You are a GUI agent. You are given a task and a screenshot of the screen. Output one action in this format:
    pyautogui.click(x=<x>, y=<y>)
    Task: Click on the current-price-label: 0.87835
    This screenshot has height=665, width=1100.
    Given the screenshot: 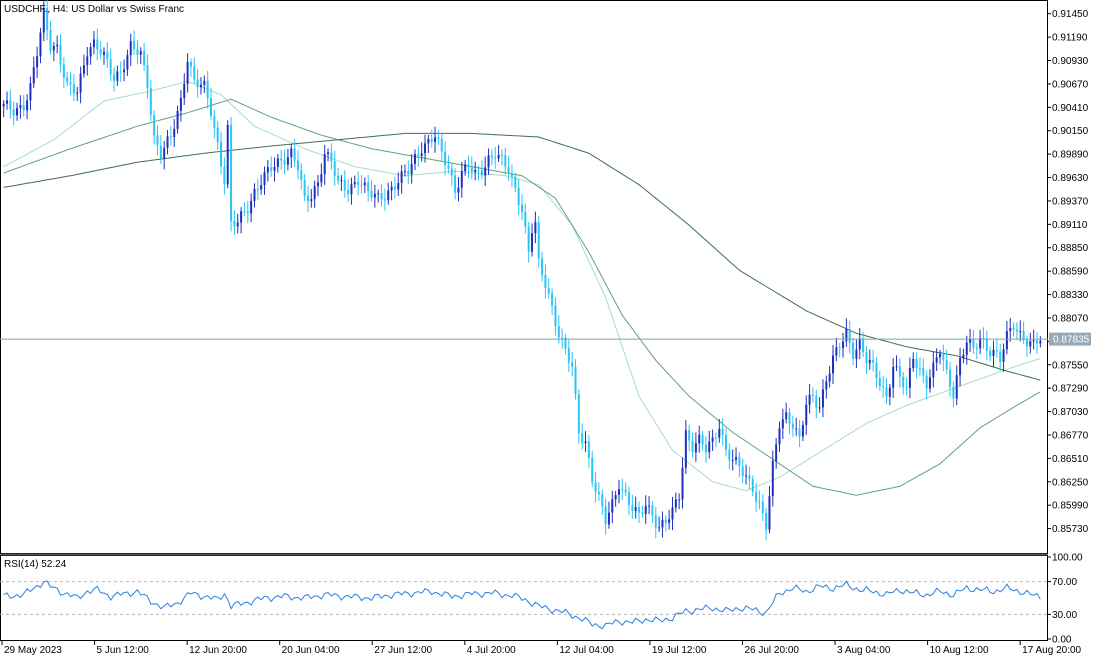 What is the action you would take?
    pyautogui.click(x=1071, y=340)
    